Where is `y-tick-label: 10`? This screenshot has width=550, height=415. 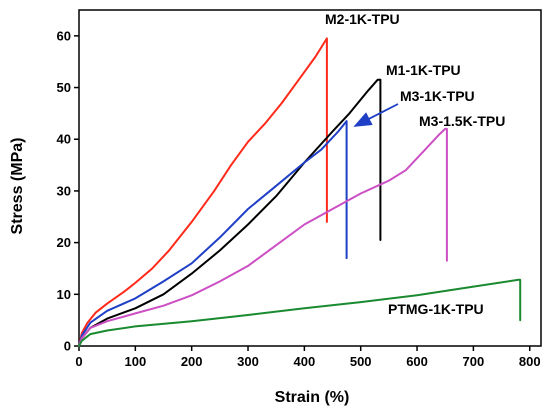 y-tick-label: 10 is located at coordinates (64, 294).